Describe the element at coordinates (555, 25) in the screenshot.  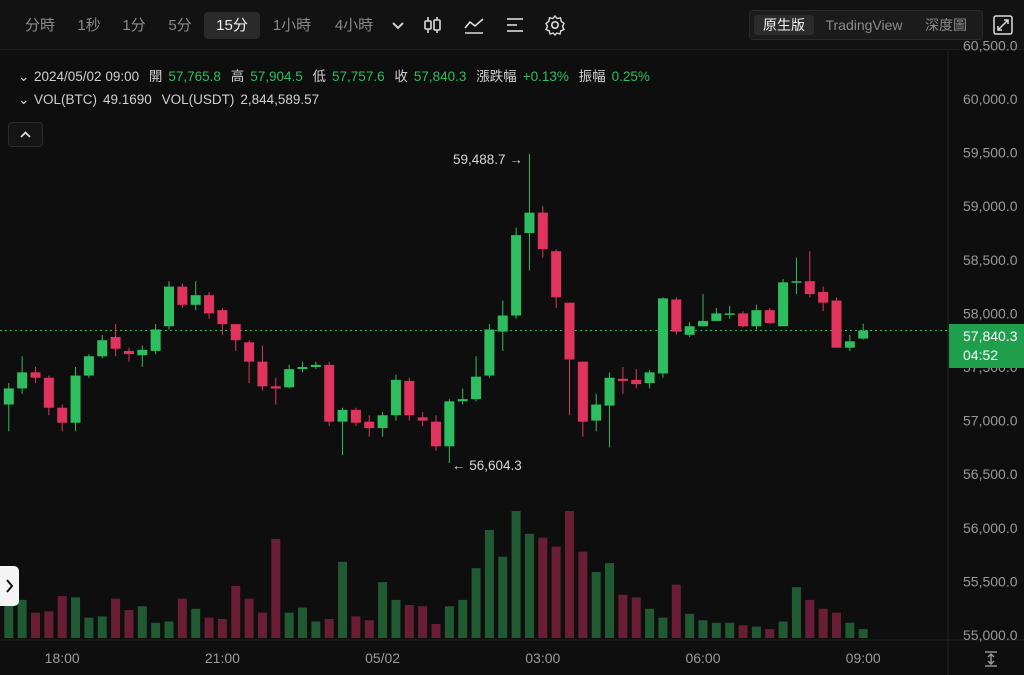
I see `gear-icon` at that location.